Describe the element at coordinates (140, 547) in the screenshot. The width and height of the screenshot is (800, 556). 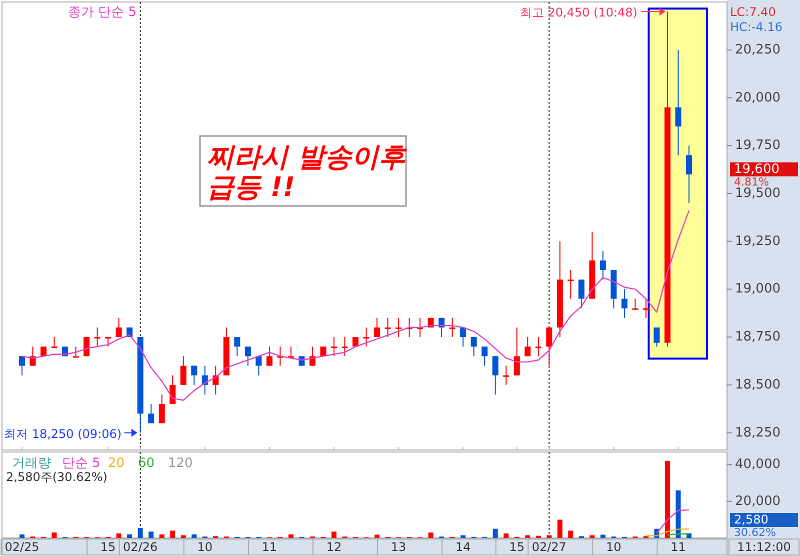
I see `x-tick-label: 02/26` at that location.